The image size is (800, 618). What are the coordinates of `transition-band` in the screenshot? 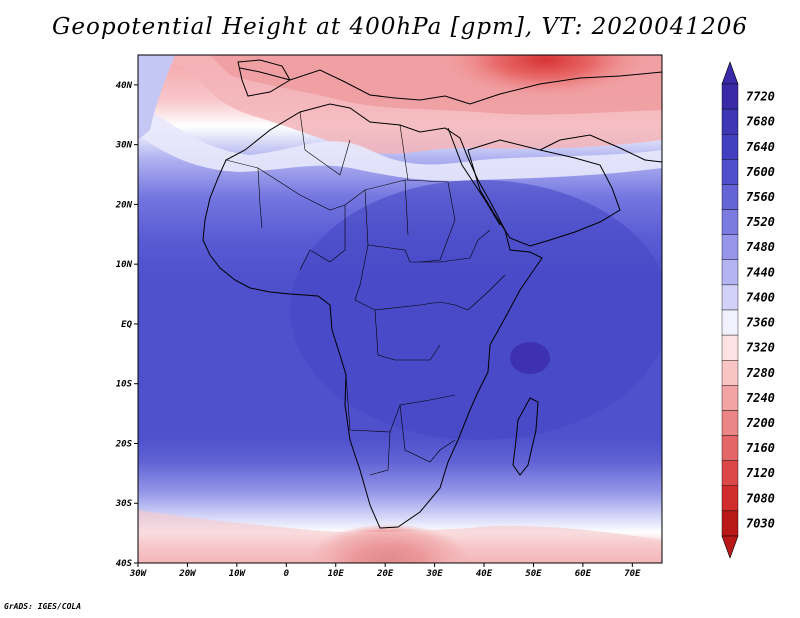 It's located at (400, 143).